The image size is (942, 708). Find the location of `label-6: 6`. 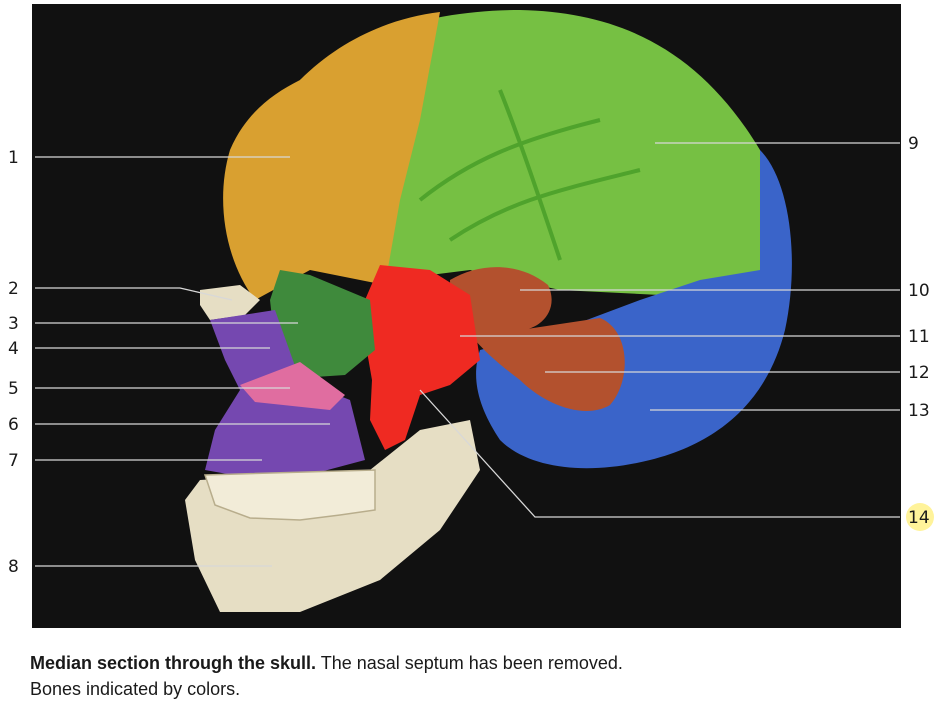

label-6: 6 is located at coordinates (13, 425).